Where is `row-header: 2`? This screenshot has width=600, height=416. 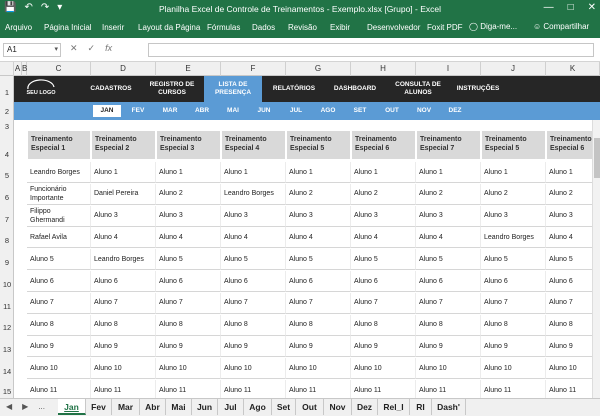 row-header: 2 is located at coordinates (7, 111).